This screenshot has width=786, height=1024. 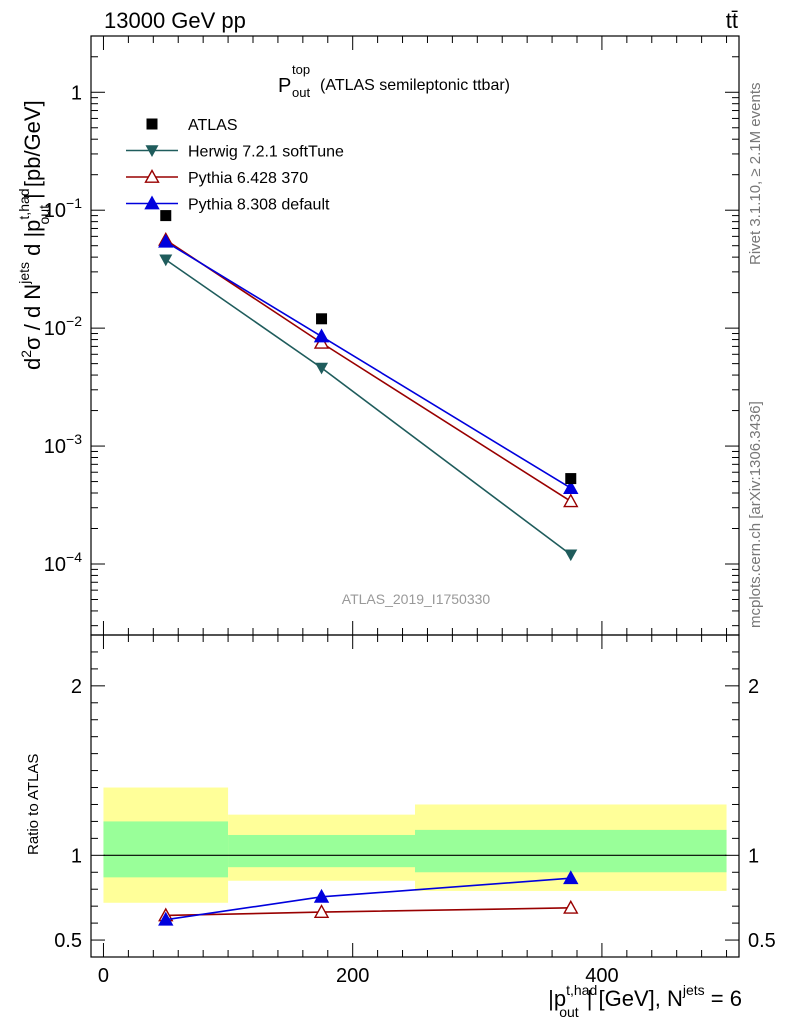 I want to click on ylabel-d: d, so click(x=32, y=364).